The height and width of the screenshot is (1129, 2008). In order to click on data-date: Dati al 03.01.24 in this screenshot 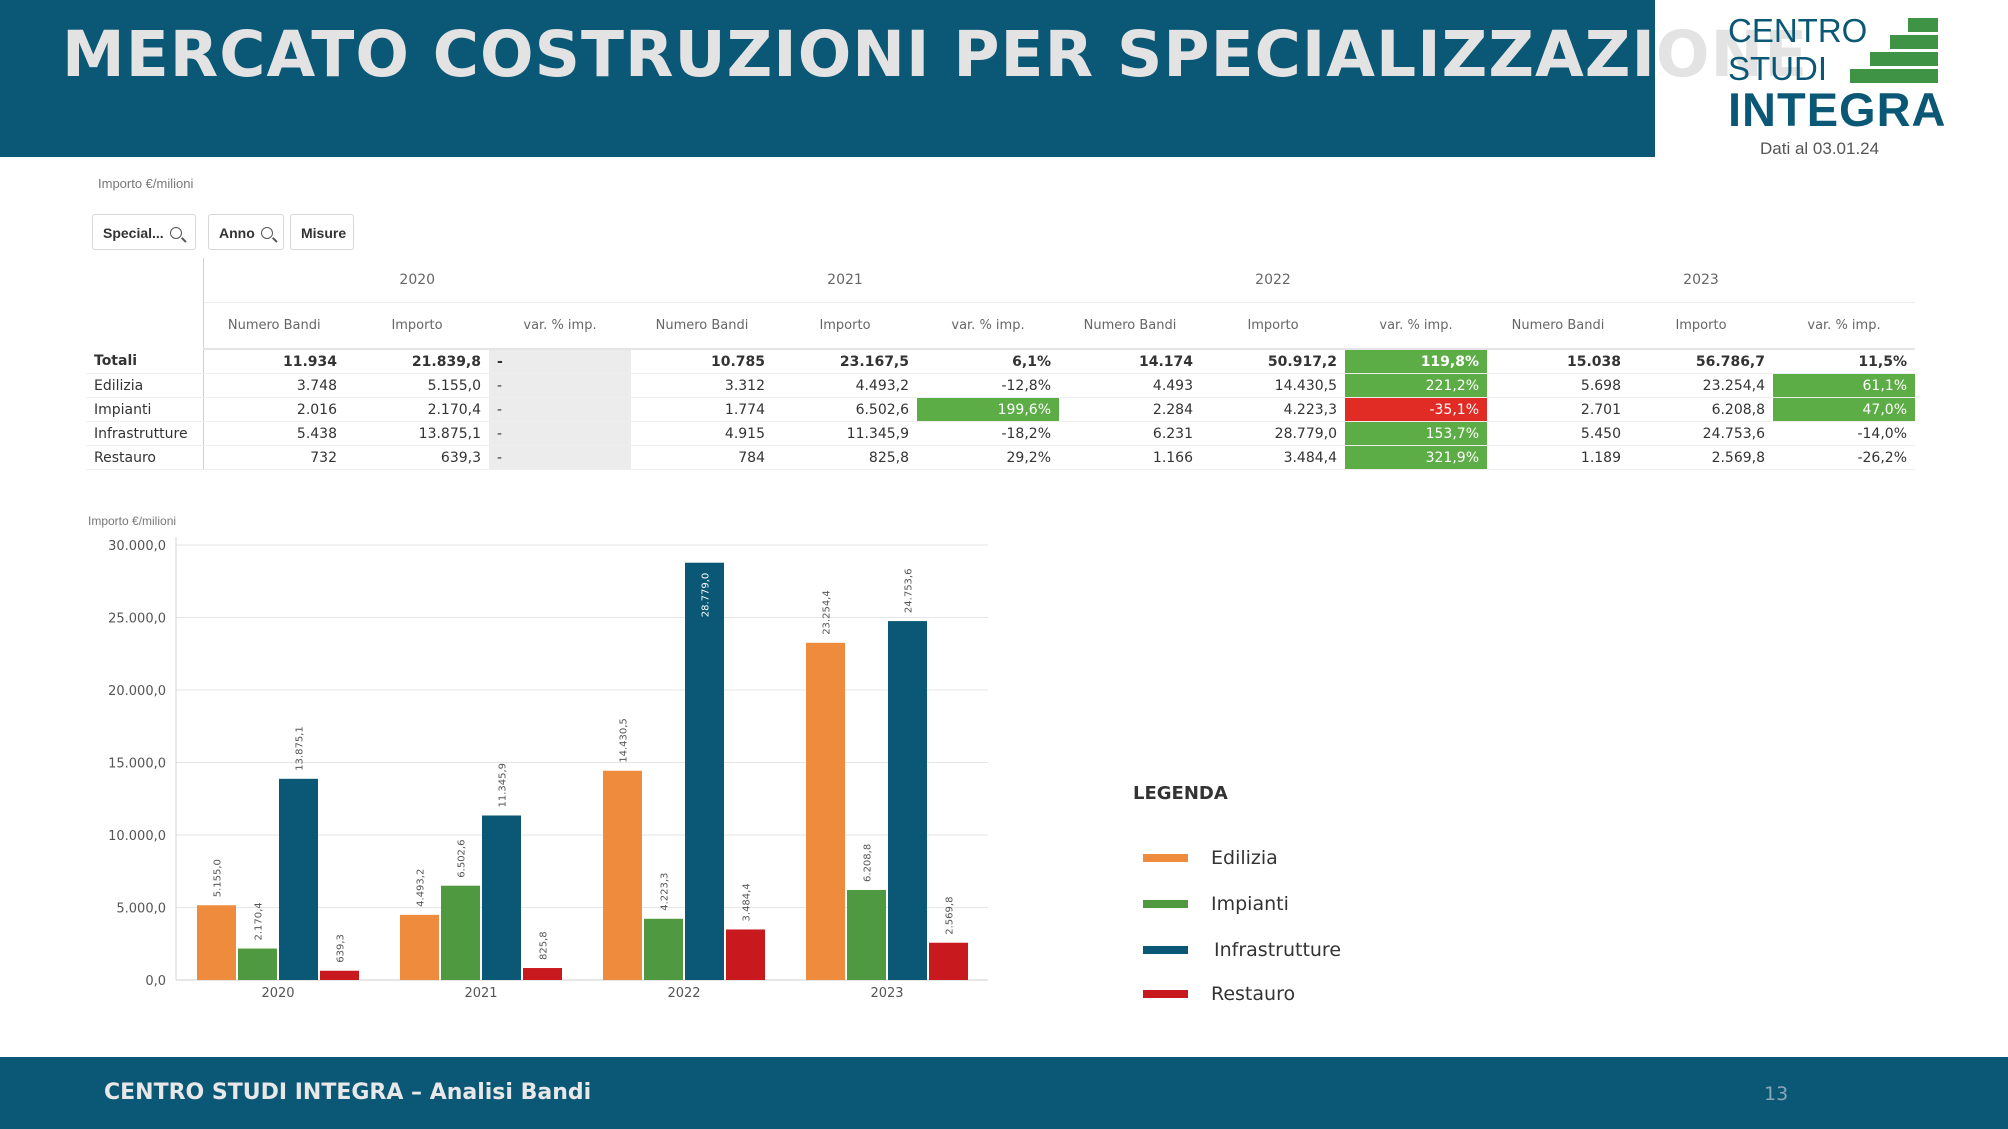, I will do `click(1820, 148)`.